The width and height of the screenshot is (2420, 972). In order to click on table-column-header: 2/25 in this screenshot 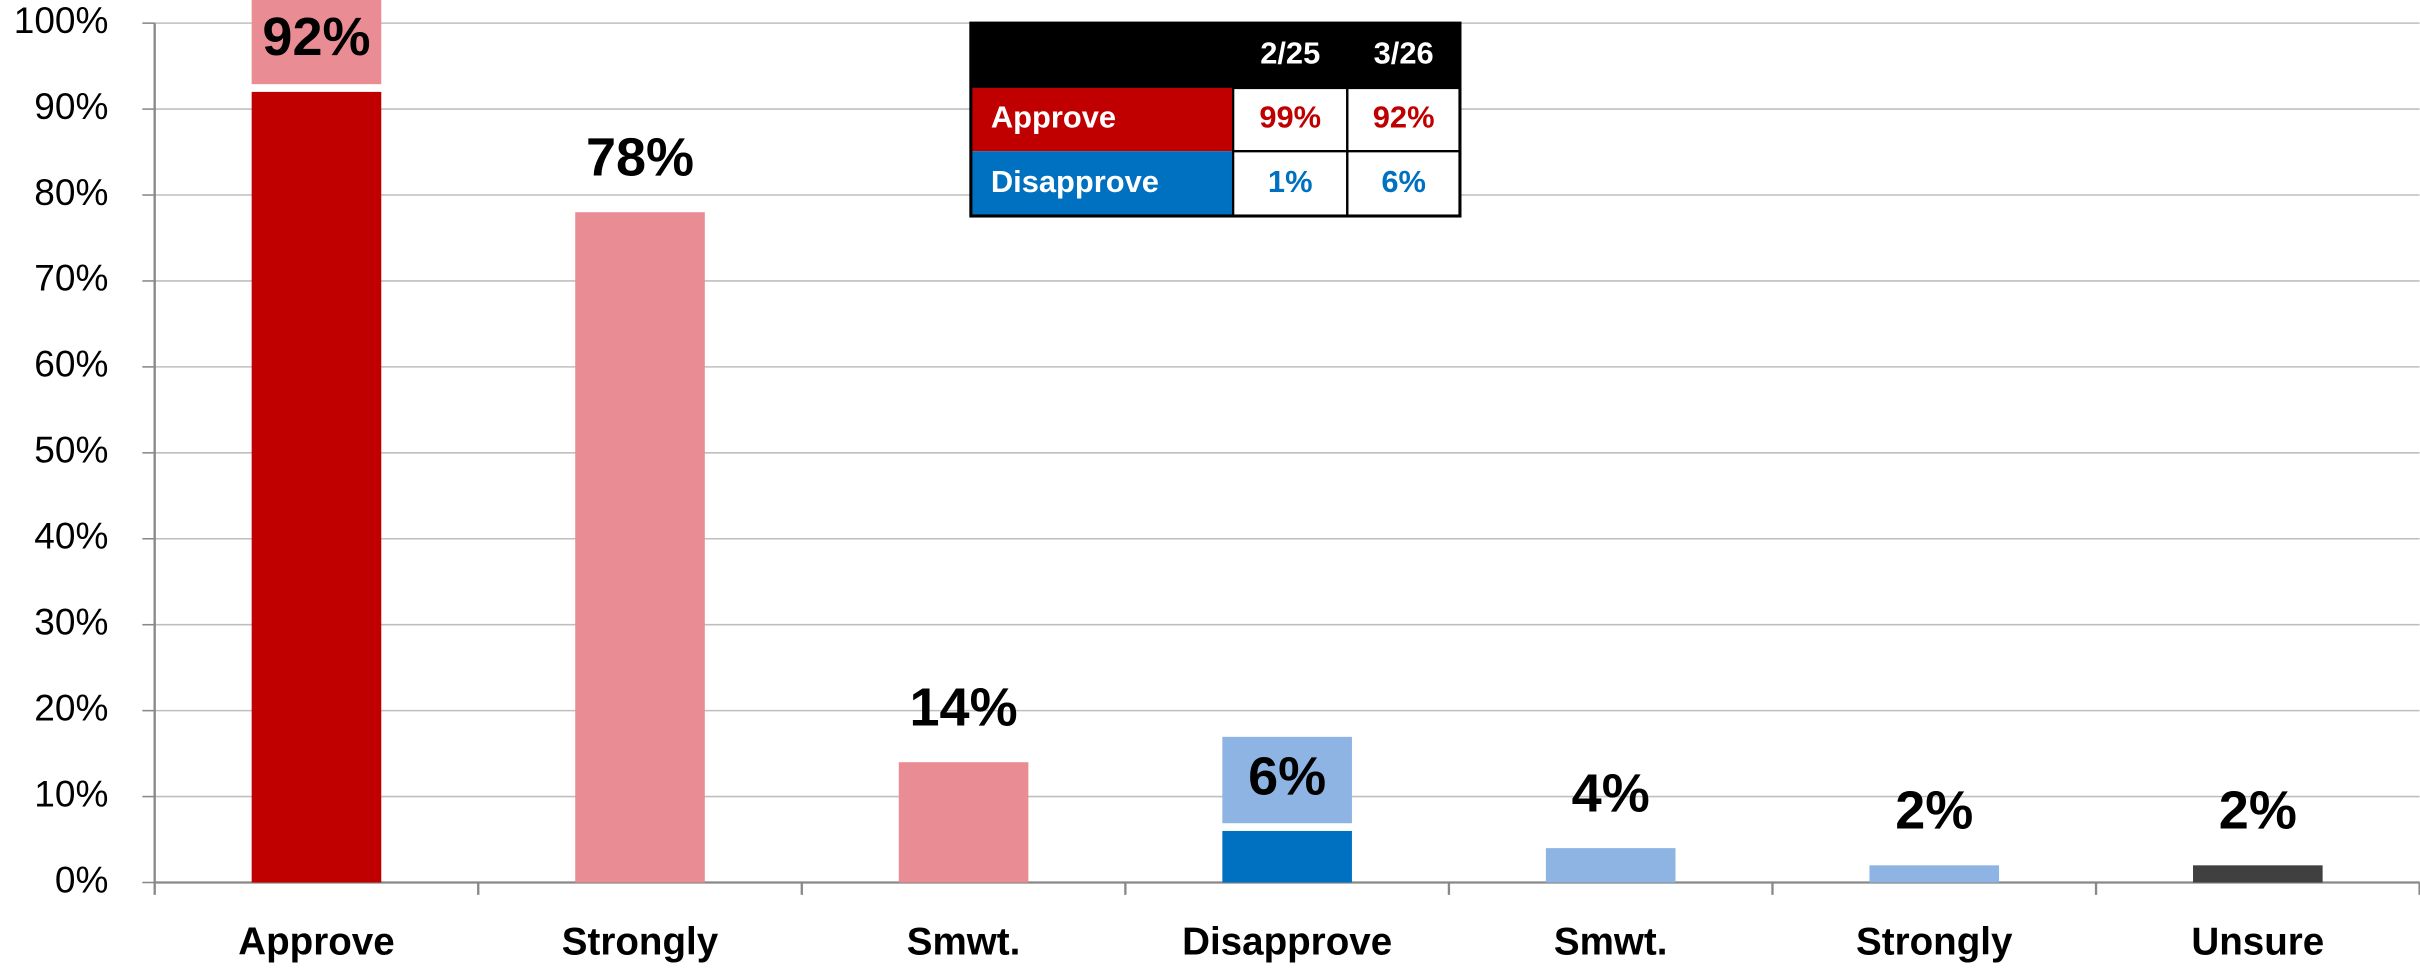, I will do `click(1290, 53)`.